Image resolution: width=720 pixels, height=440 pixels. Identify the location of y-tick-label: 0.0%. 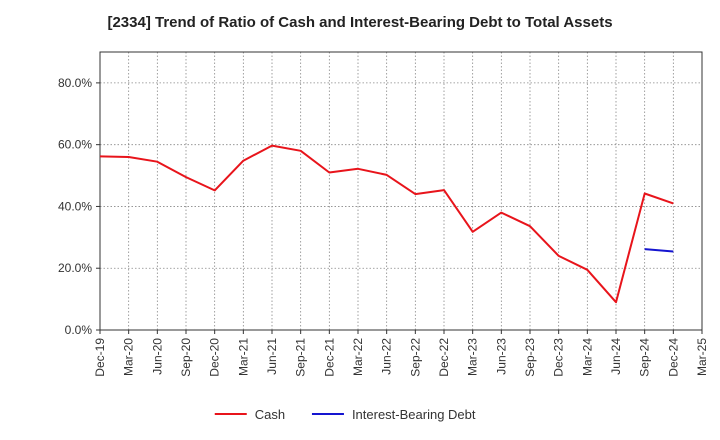
(79, 330).